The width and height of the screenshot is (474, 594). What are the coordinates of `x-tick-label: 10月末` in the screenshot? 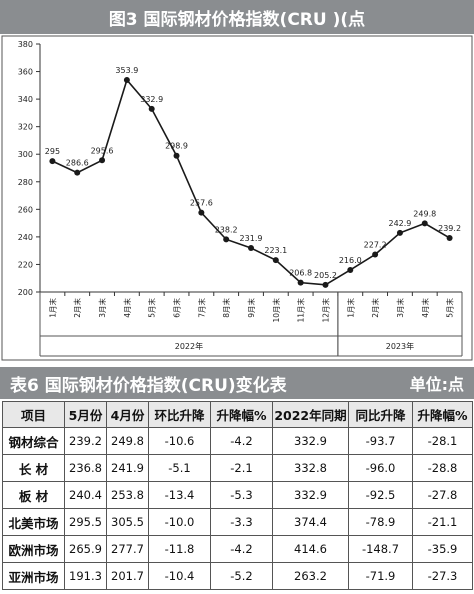 It's located at (276, 310).